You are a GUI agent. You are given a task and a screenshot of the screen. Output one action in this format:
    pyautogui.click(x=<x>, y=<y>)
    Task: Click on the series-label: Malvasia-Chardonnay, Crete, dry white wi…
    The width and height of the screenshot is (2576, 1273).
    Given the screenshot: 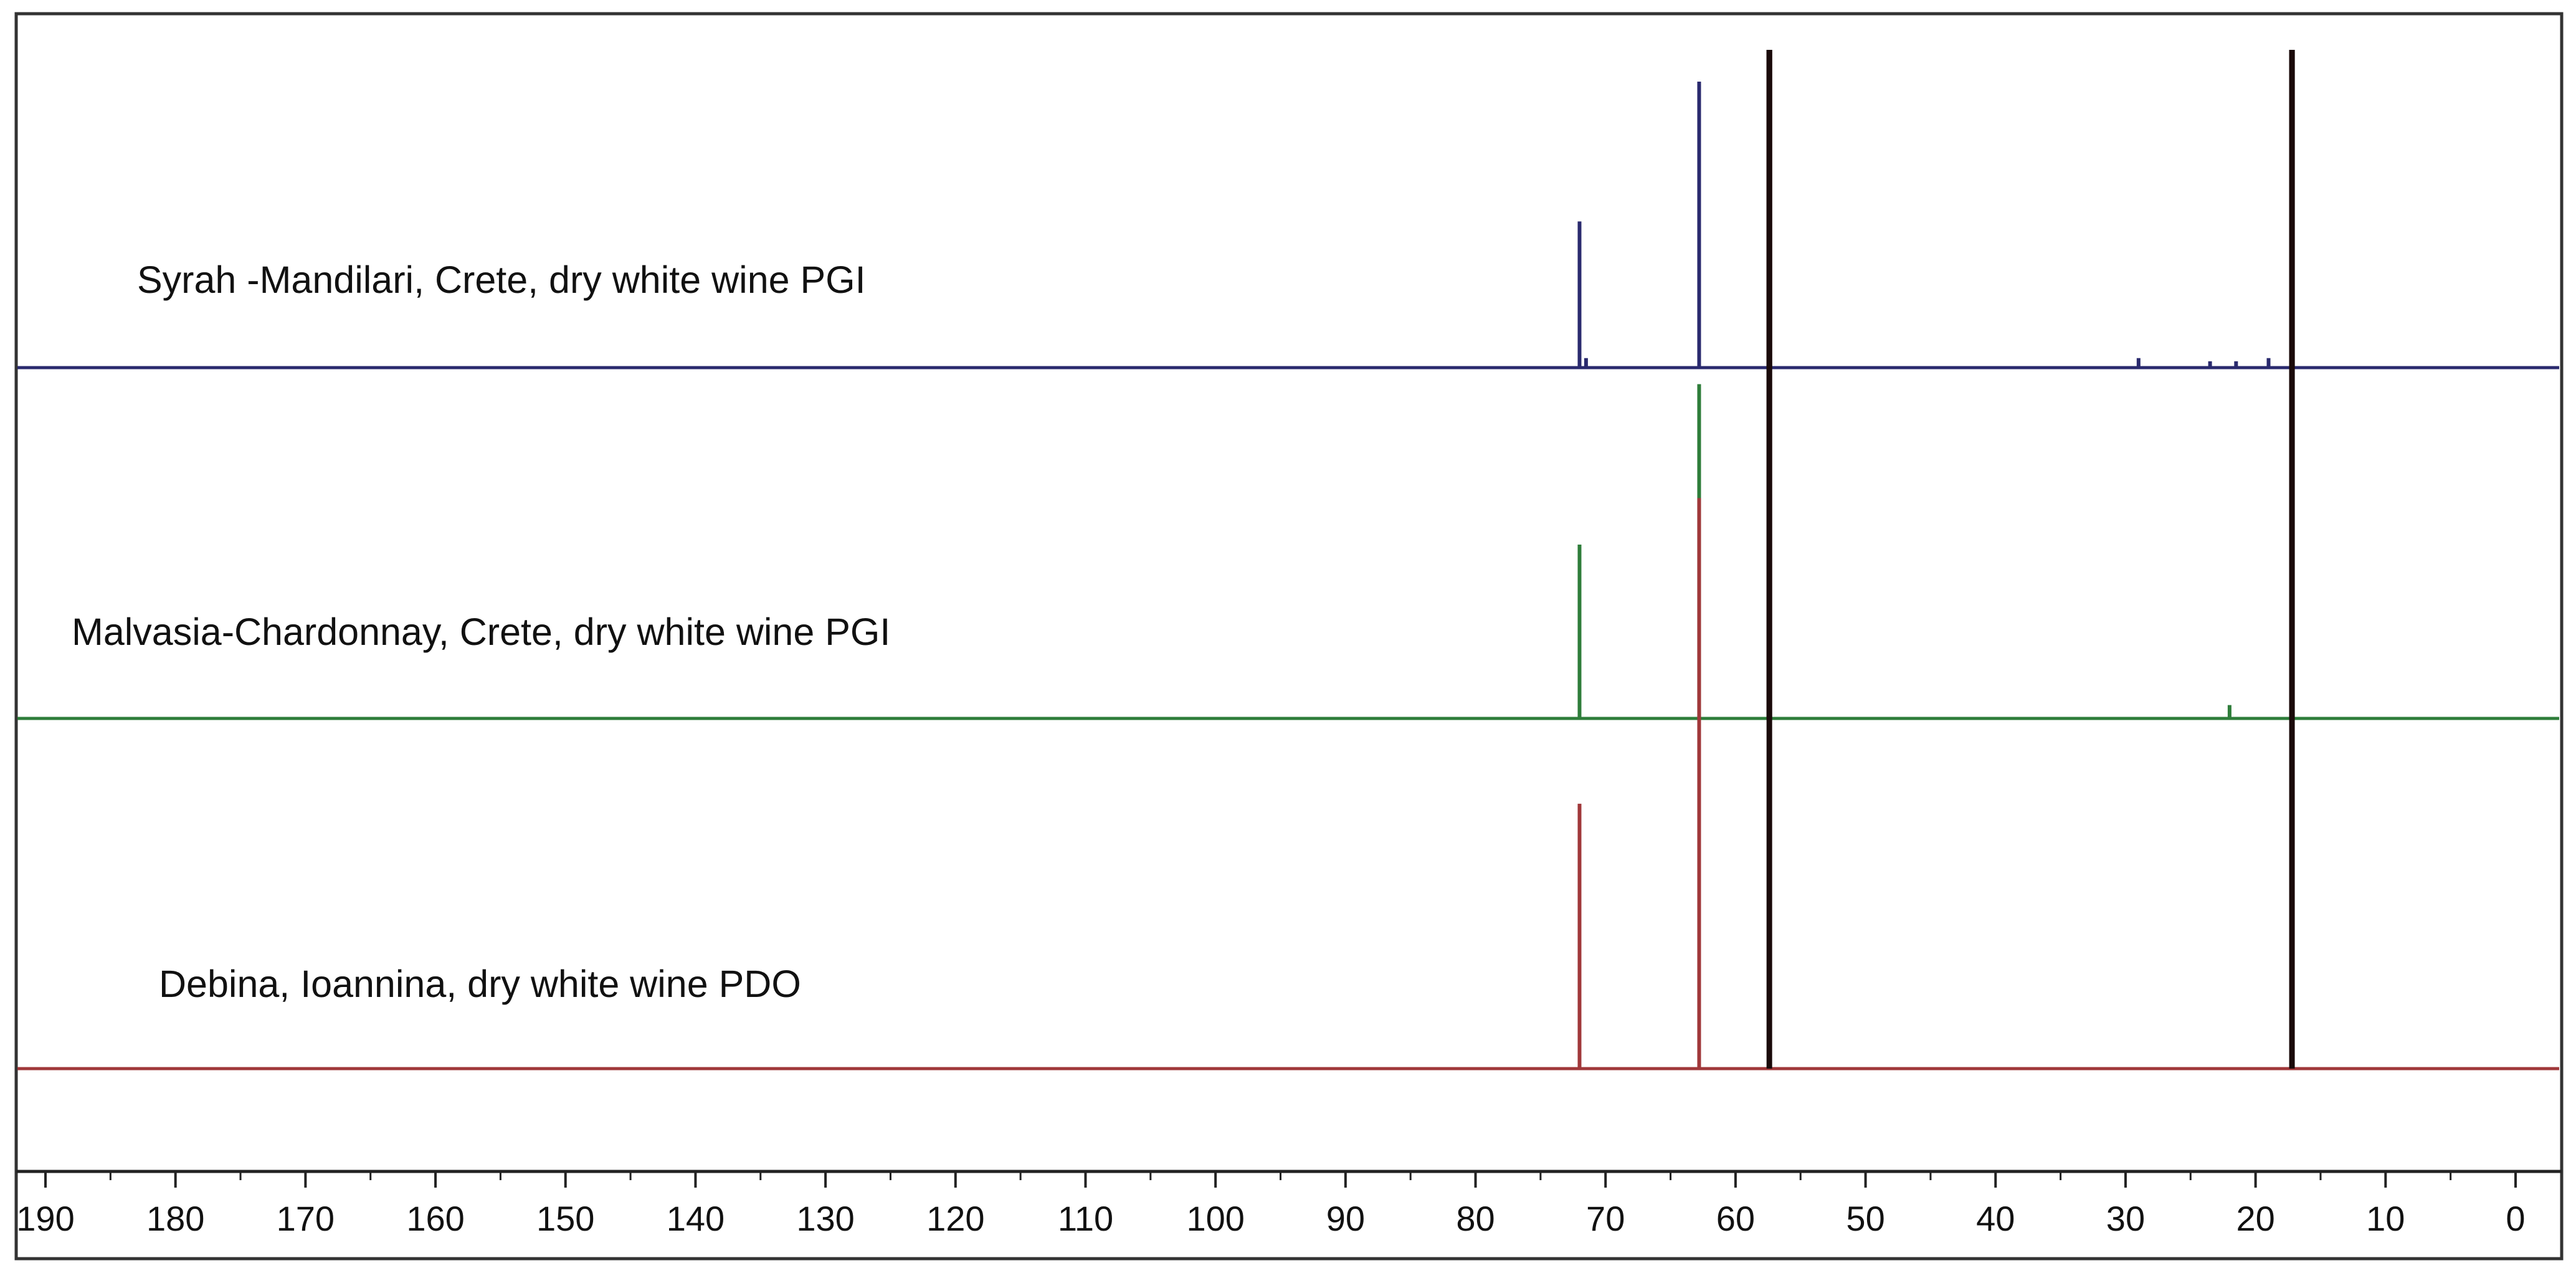 What is the action you would take?
    pyautogui.click(x=481, y=632)
    